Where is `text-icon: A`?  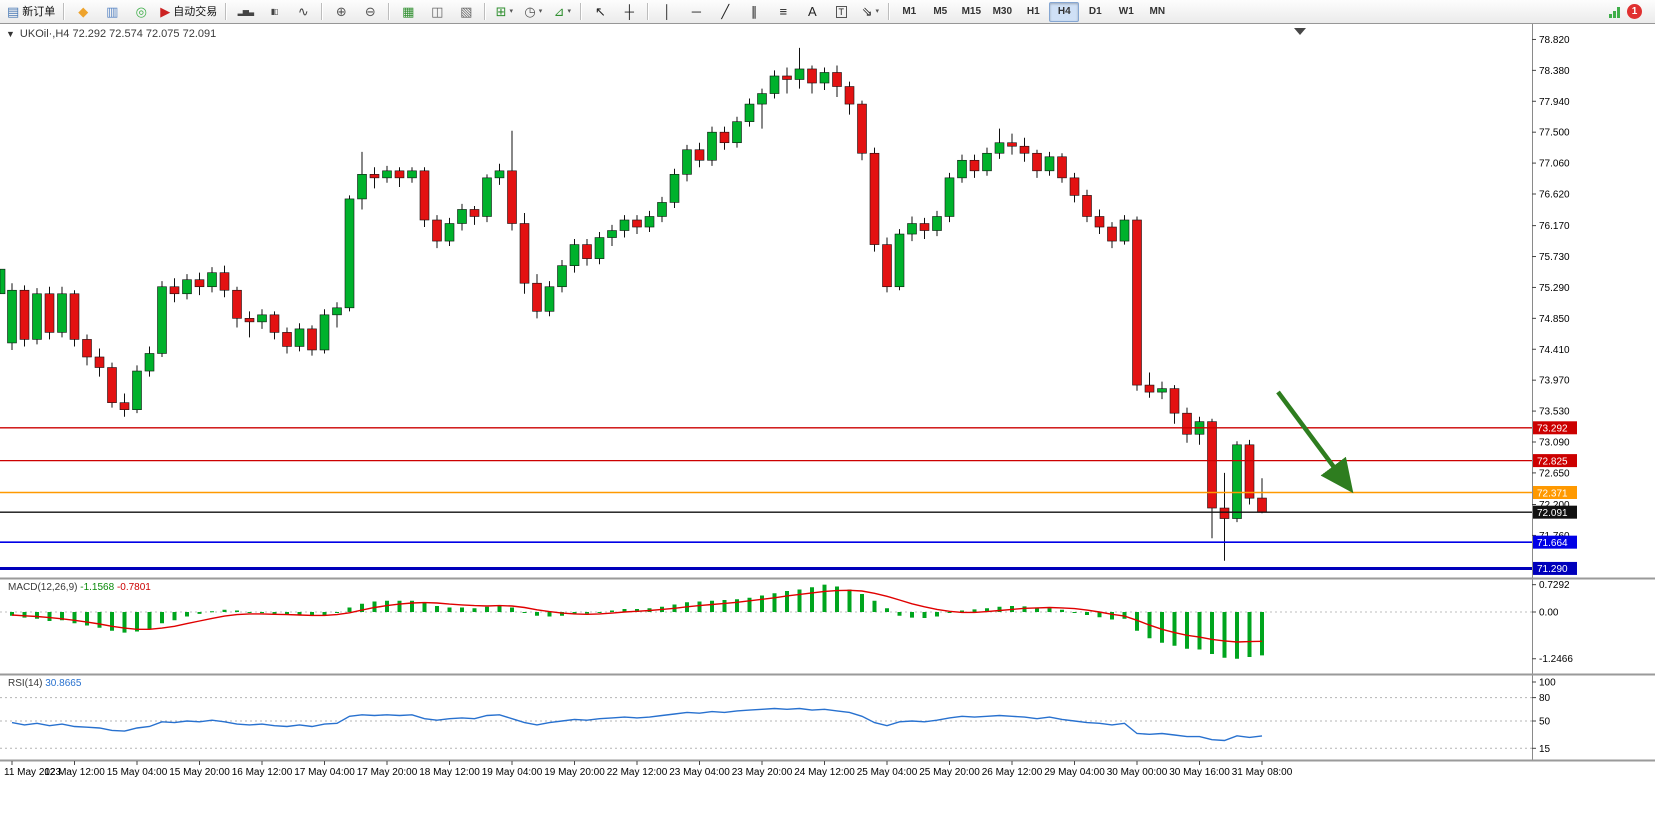
text-icon: A is located at coordinates (812, 11).